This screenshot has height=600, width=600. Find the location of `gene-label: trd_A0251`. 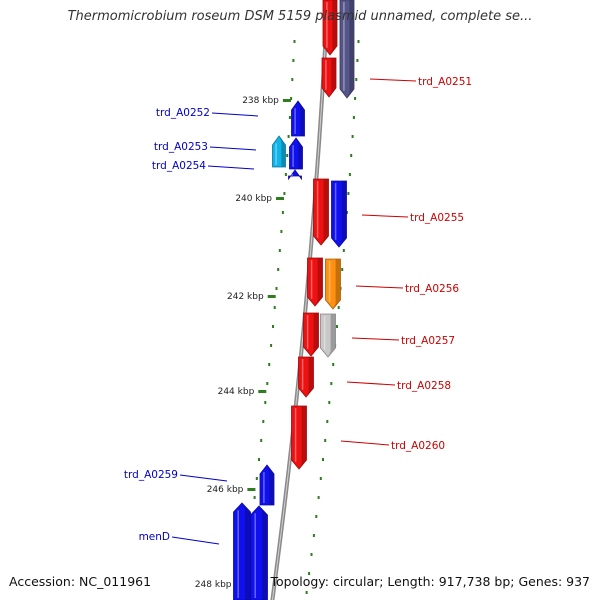

gene-label: trd_A0251 is located at coordinates (445, 82).